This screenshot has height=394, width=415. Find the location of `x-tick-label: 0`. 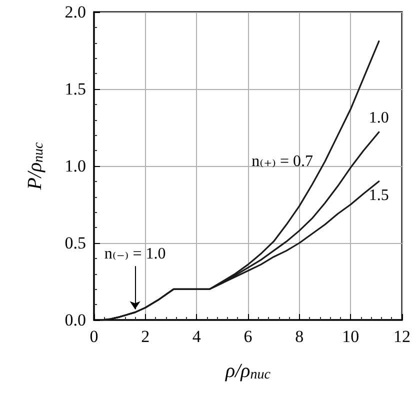

x-tick-label: 0 is located at coordinates (94, 336).